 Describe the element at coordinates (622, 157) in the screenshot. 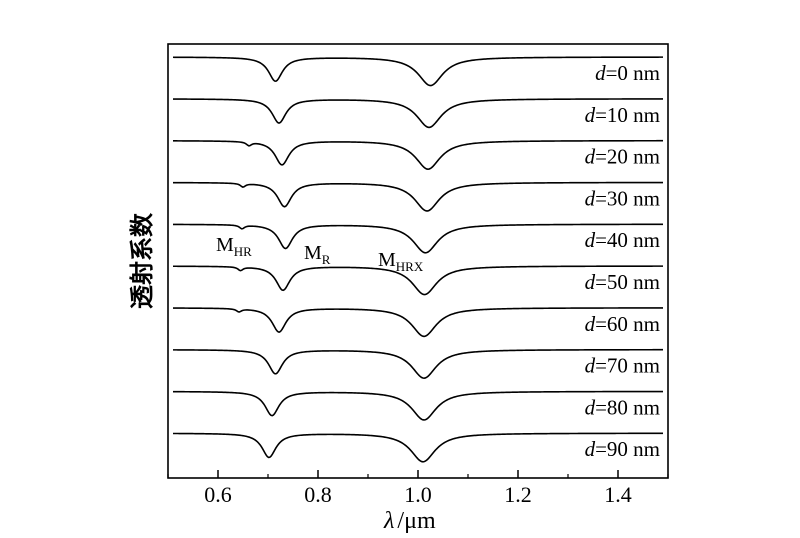

I see `curve-label: d=20 nm` at that location.